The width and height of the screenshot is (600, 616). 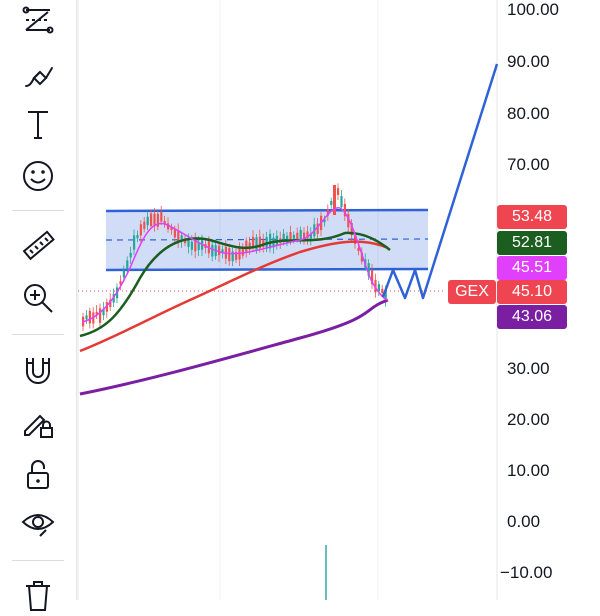 I want to click on axis-tick-0: 0.00, so click(x=524, y=521).